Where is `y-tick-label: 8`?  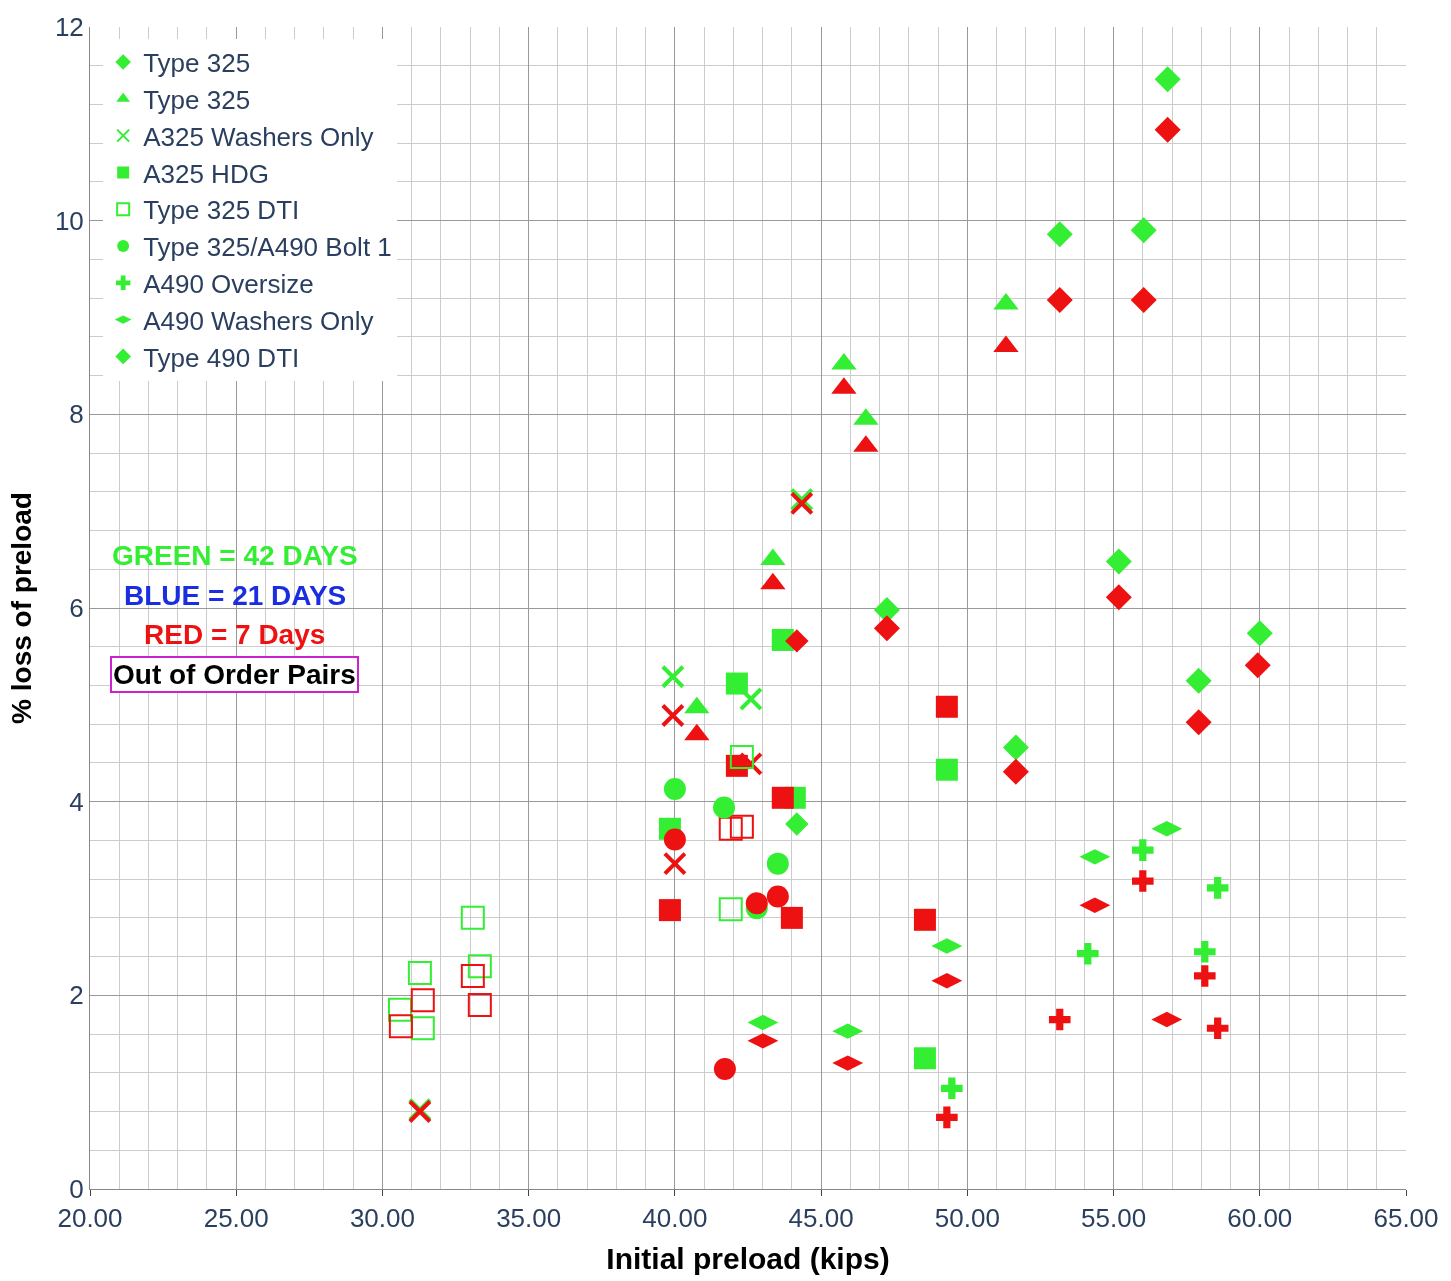 y-tick-label: 8 is located at coordinates (76, 414).